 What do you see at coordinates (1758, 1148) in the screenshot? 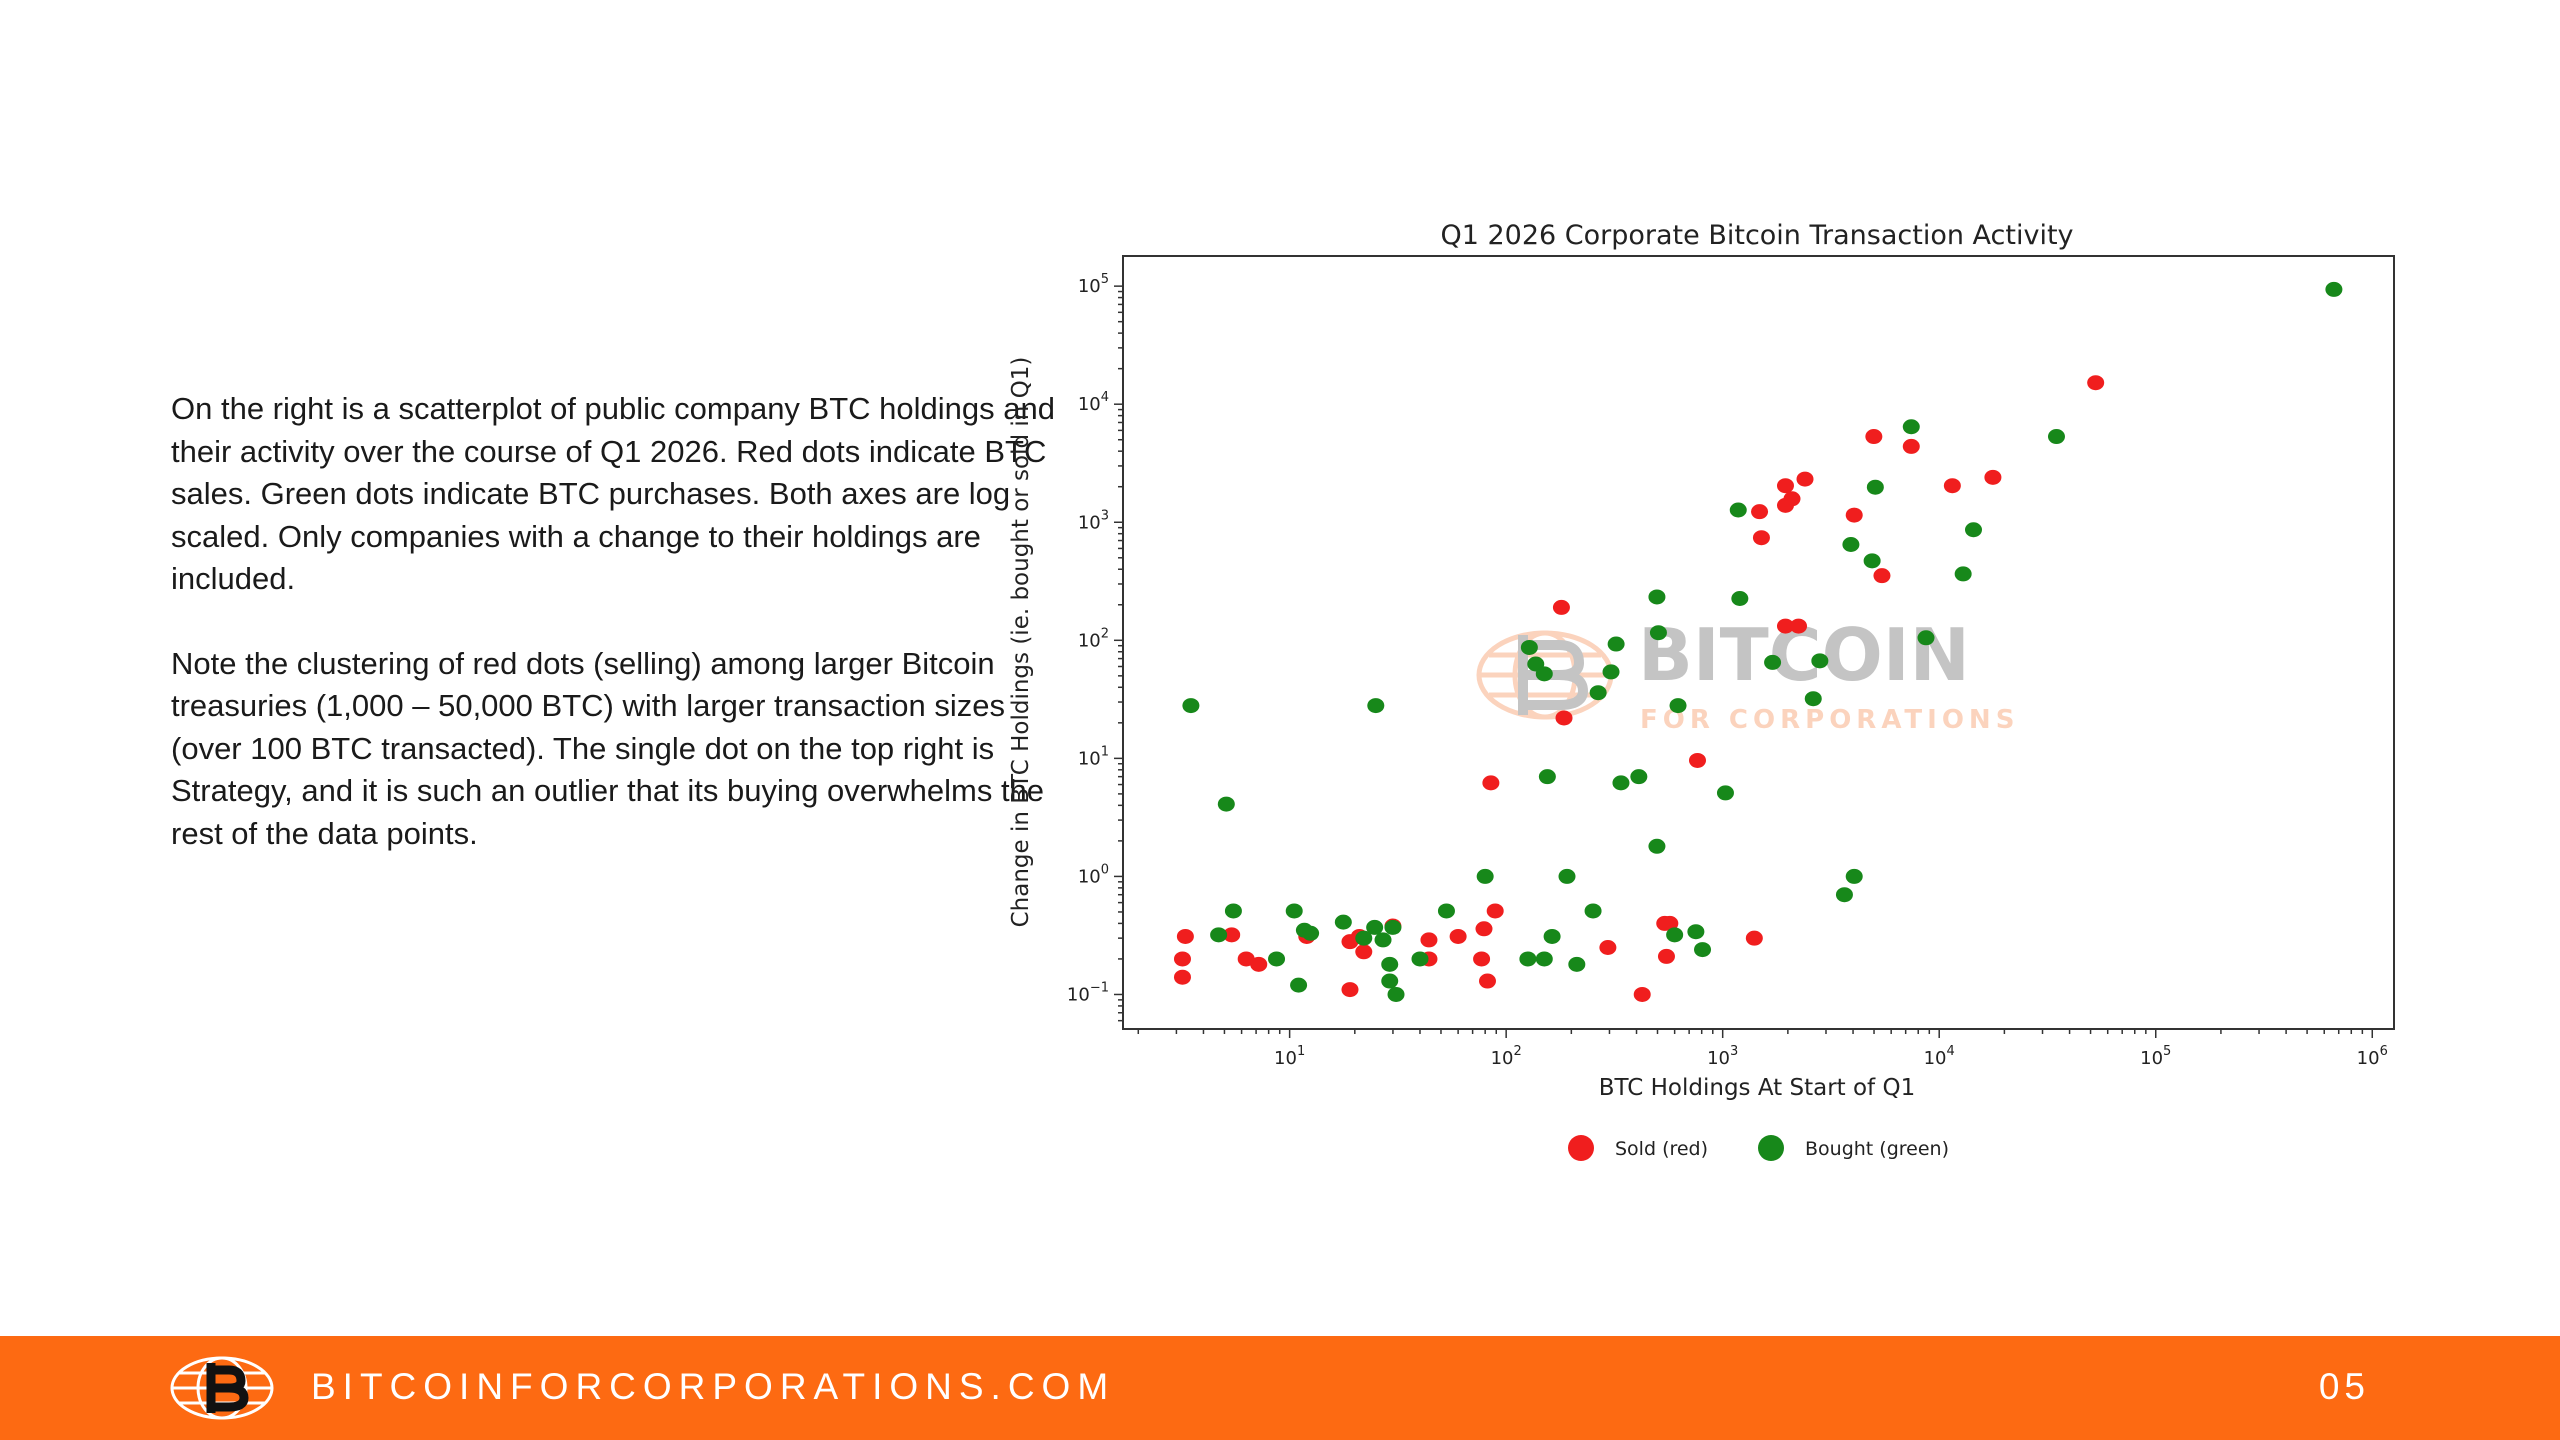
I see `legend: Sold (red) Bought (green)` at bounding box center [1758, 1148].